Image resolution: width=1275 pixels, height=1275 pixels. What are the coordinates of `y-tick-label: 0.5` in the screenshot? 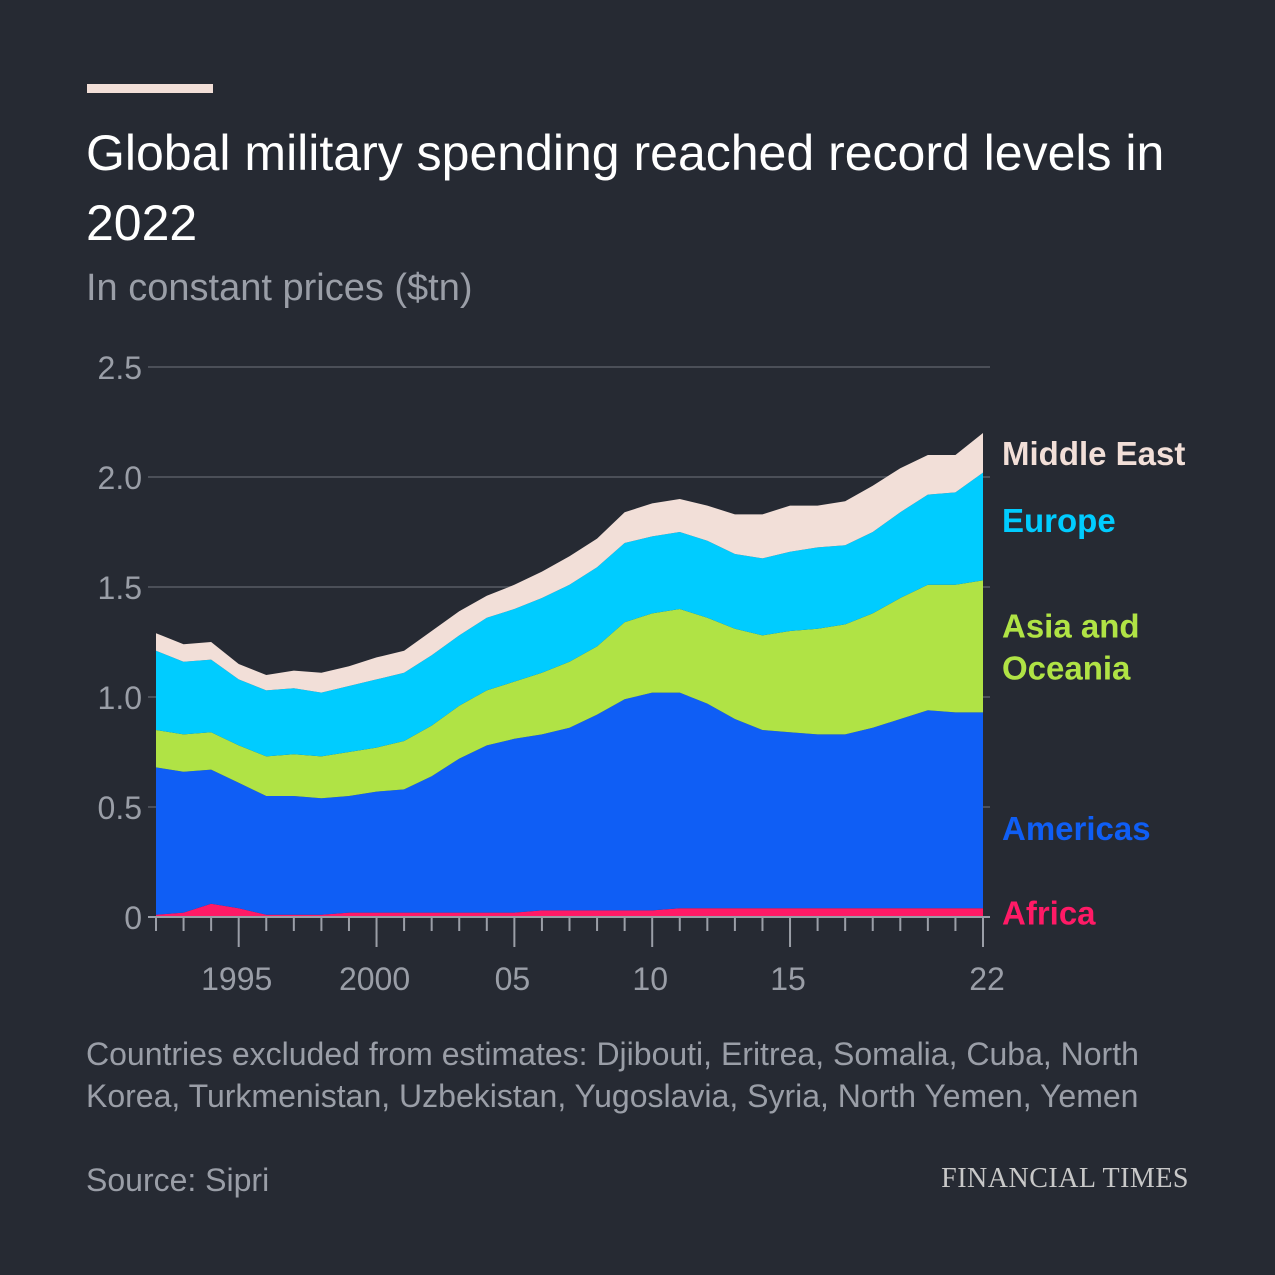 It's located at (120, 808).